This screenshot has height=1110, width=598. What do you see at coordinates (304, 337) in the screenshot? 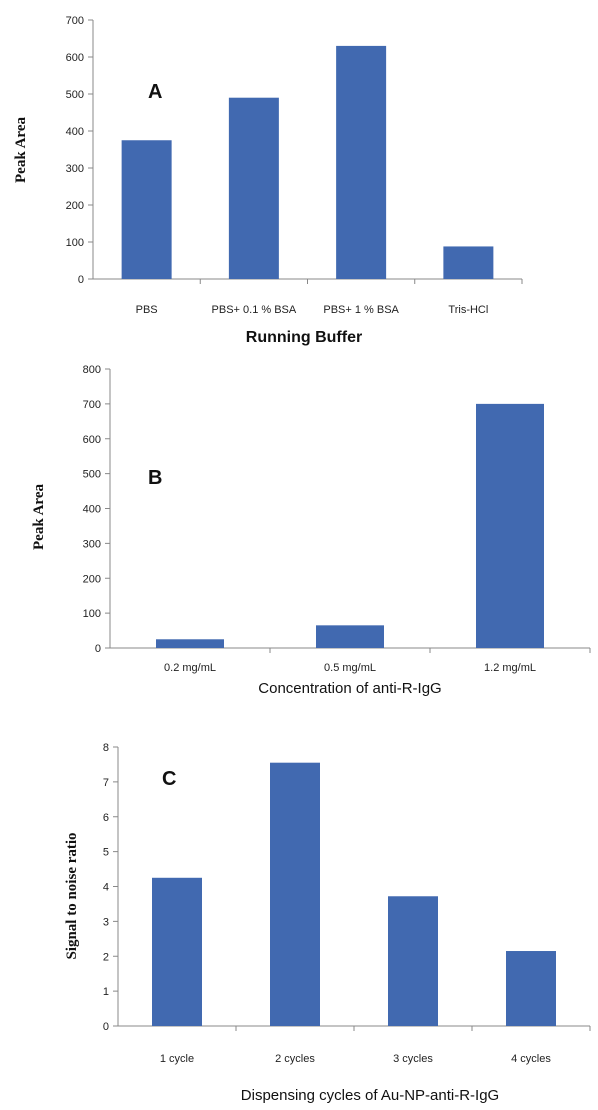
I see `x-axis-label: Running Buffer` at bounding box center [304, 337].